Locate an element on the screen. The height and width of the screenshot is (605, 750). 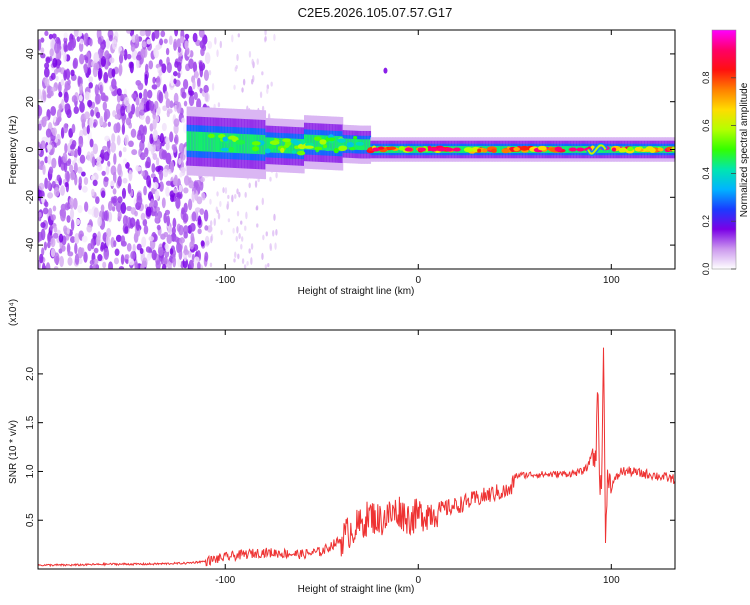
spectrogram-y-tick-label: 20 is located at coordinates (30, 102).